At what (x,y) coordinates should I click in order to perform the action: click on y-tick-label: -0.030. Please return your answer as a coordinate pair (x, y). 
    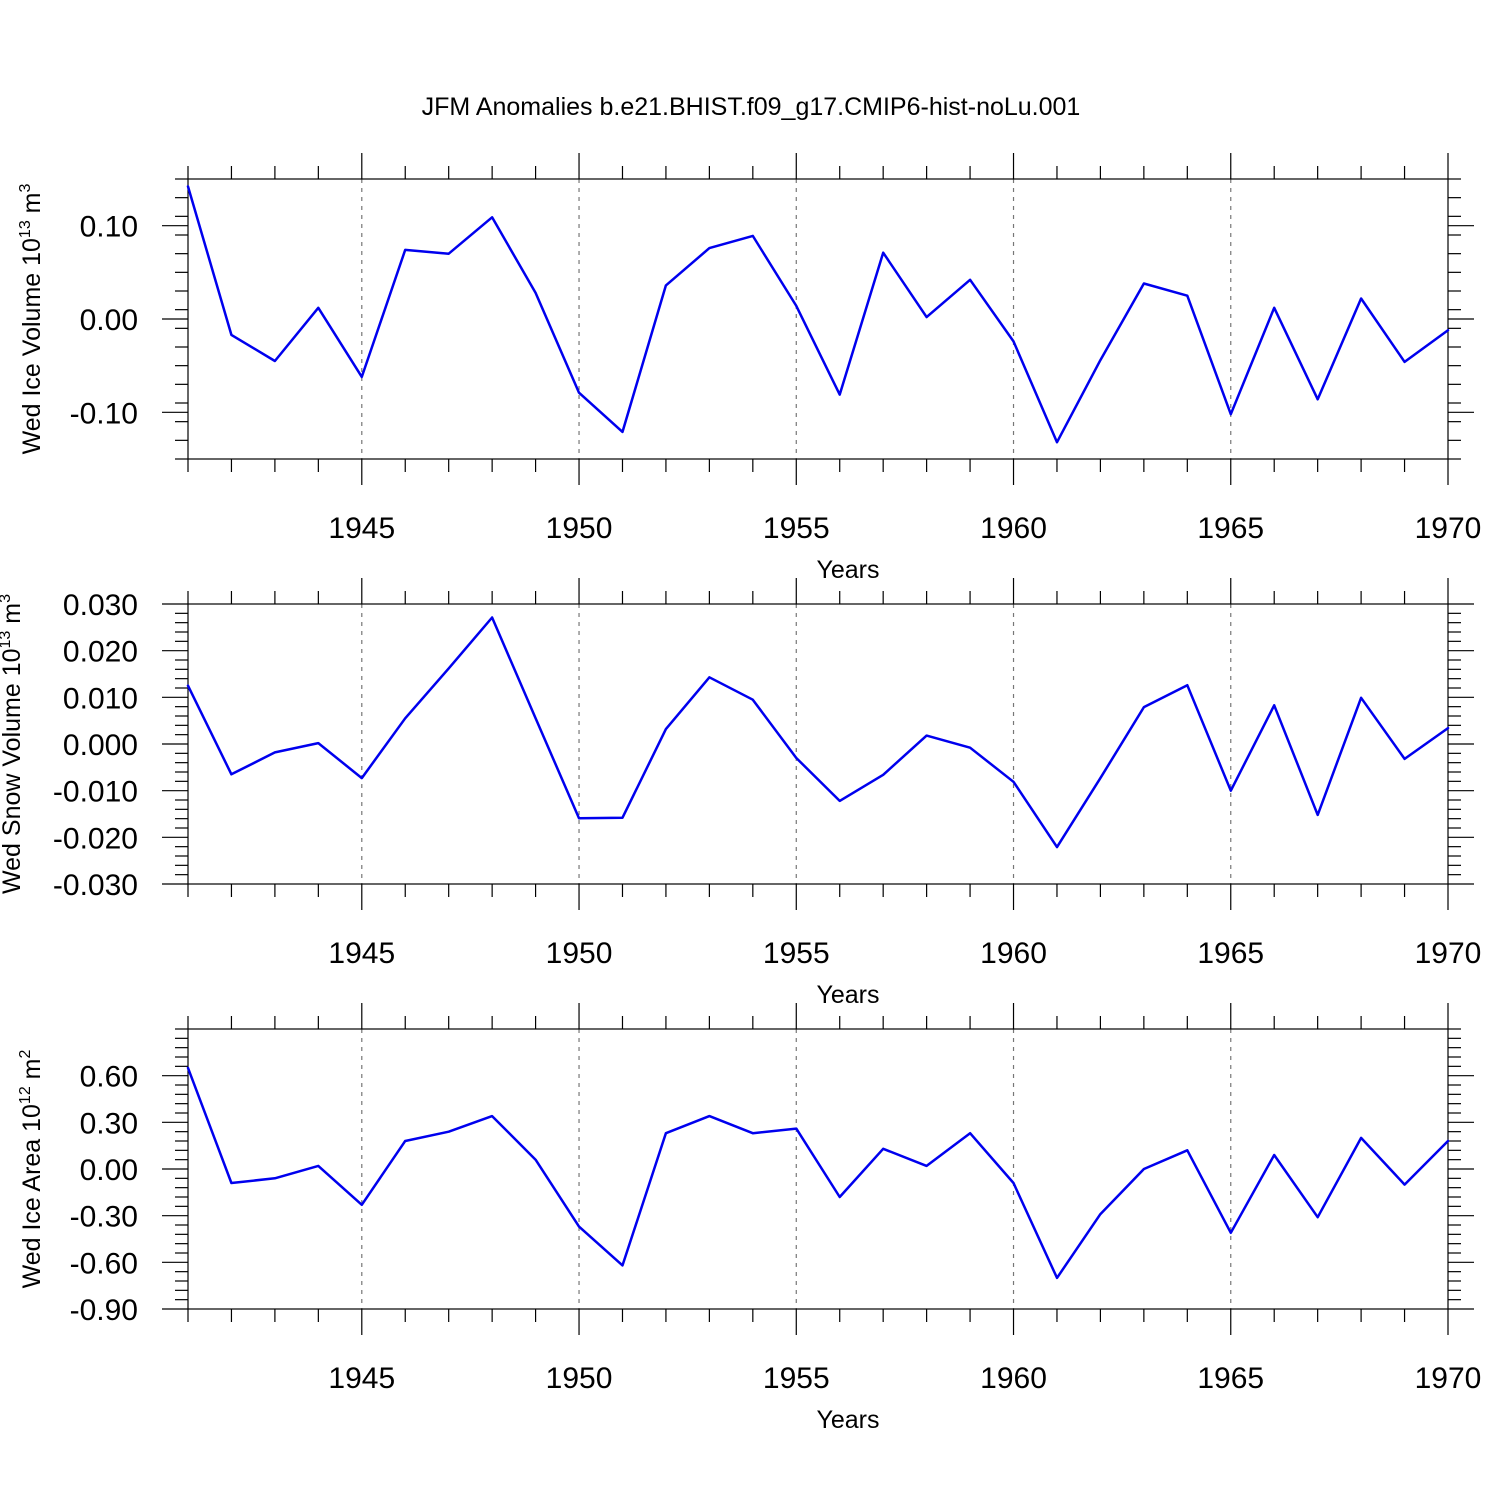
    Looking at the image, I should click on (95, 885).